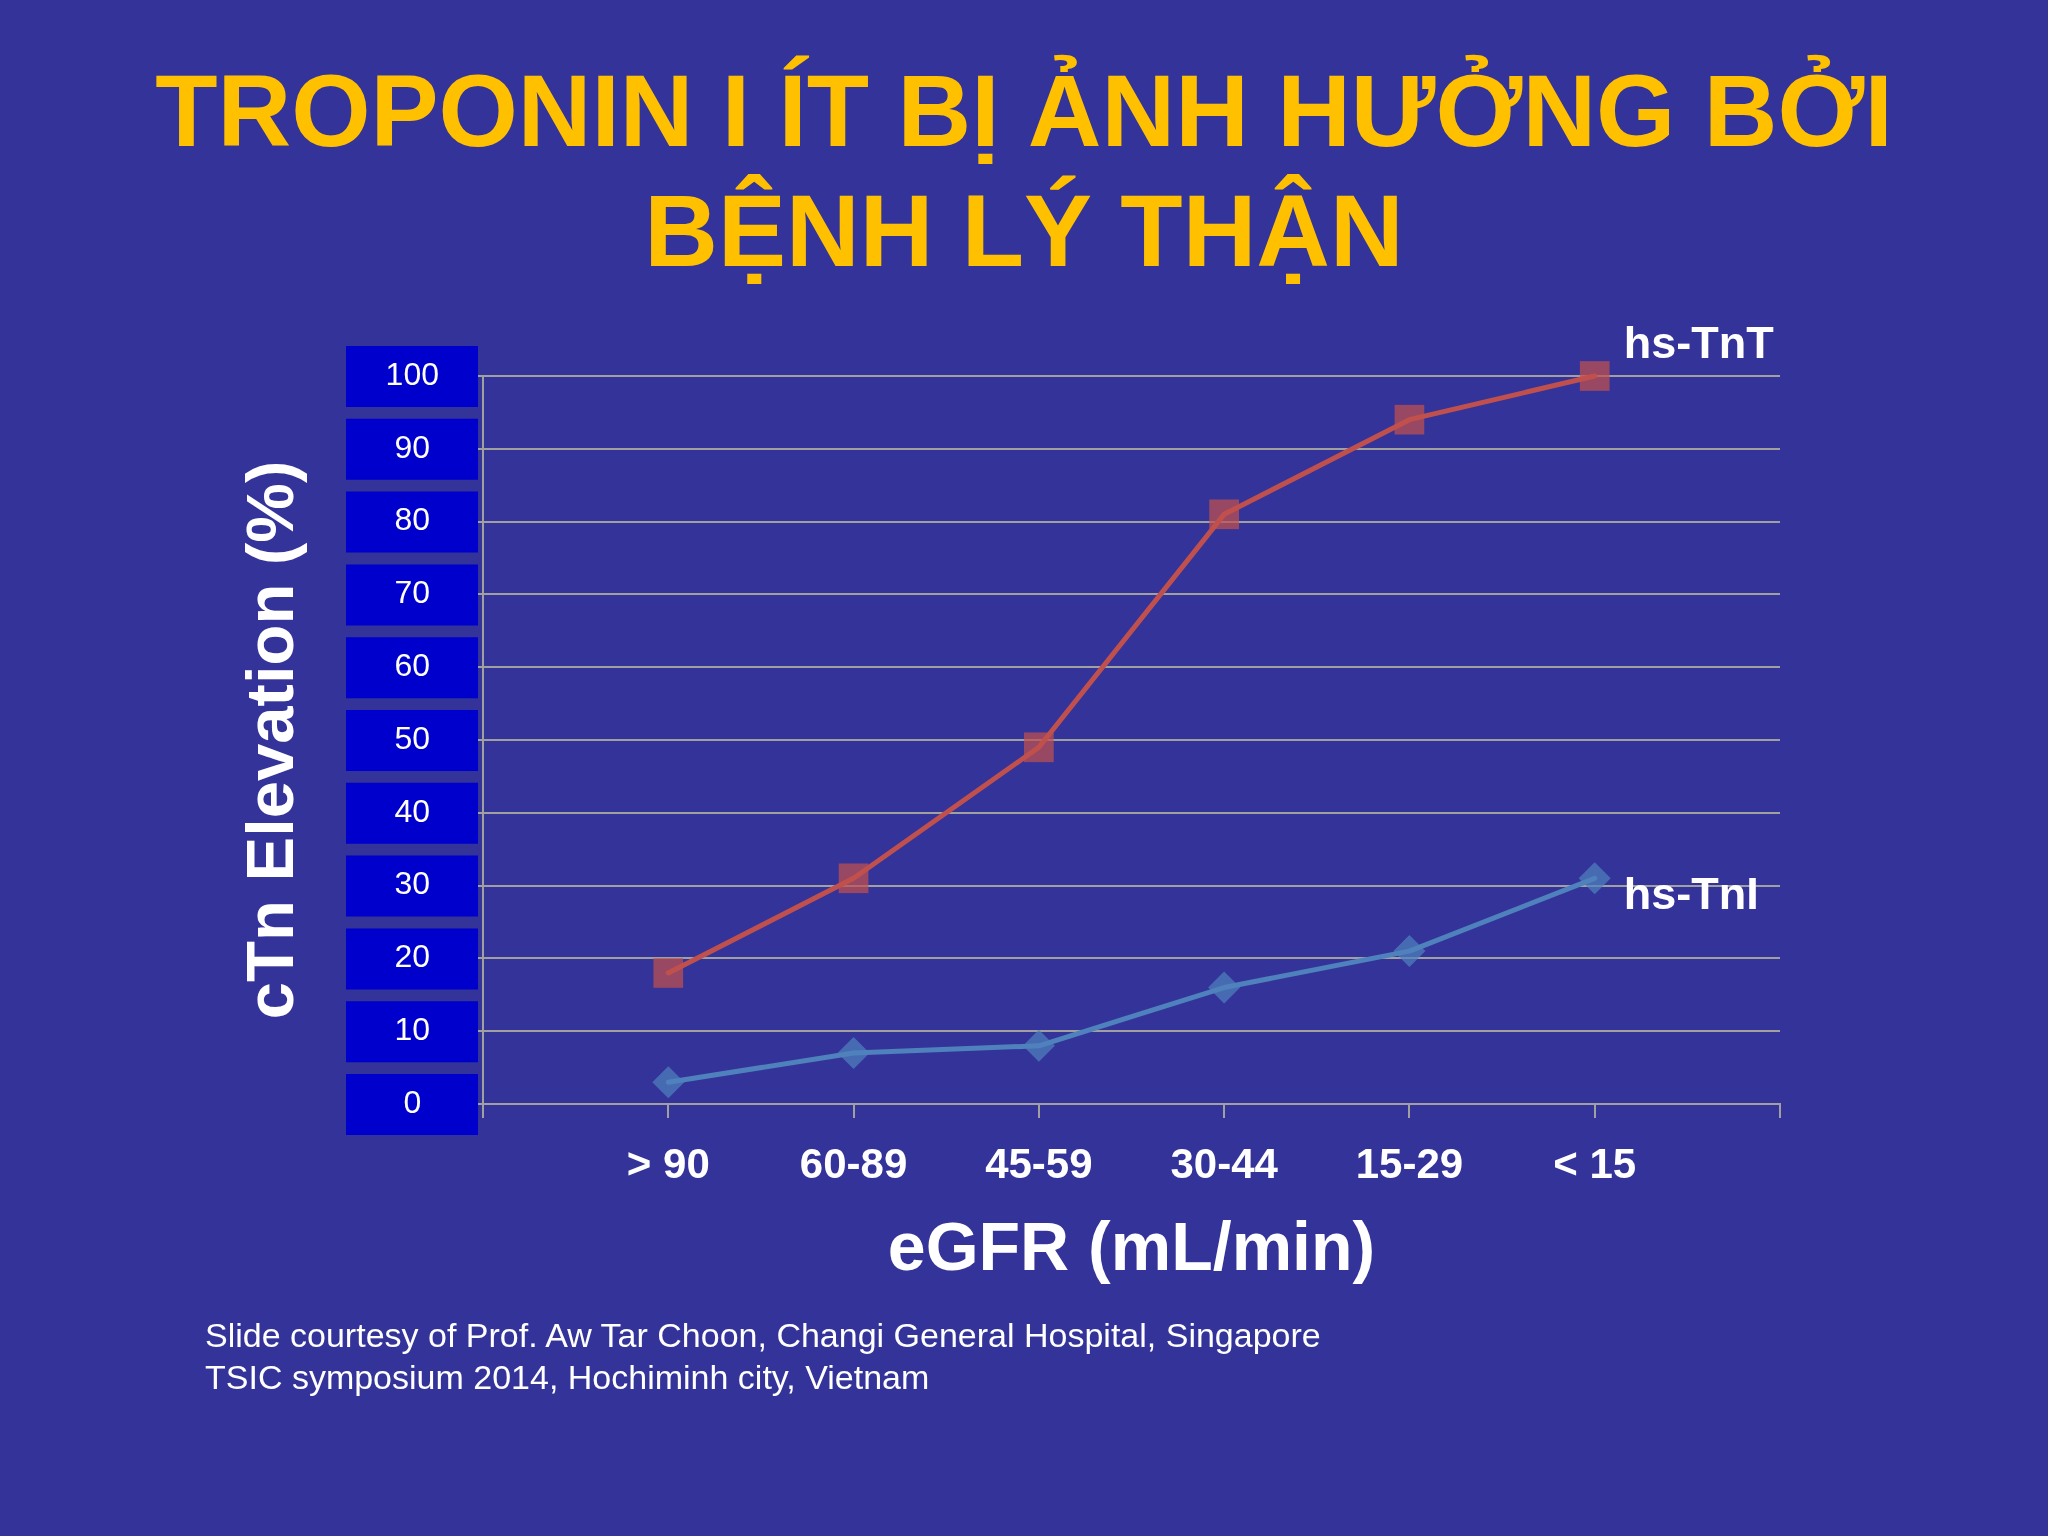 The image size is (2048, 1536). What do you see at coordinates (1224, 1163) in the screenshot?
I see `x-tick-label: 30-44` at bounding box center [1224, 1163].